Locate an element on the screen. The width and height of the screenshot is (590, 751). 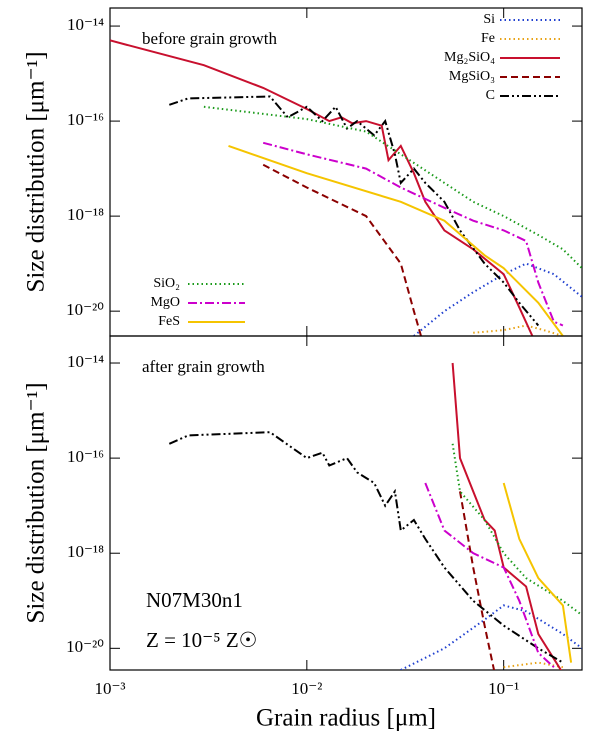
panel-title: after grain growth is located at coordinates (203, 366).